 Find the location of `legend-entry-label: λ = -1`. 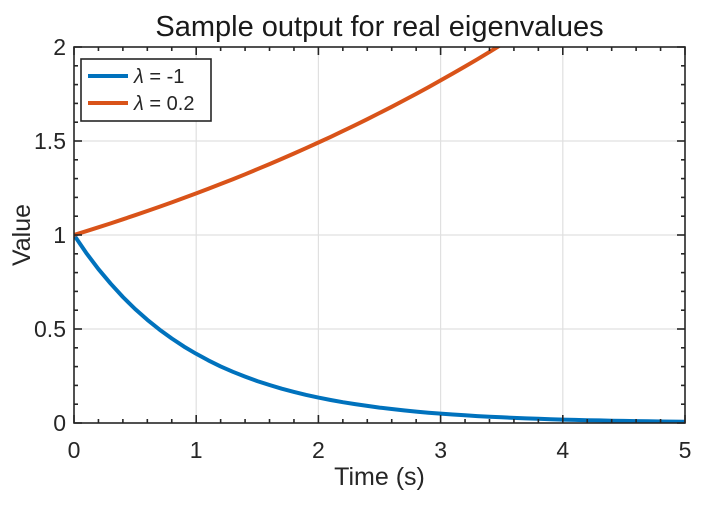

legend-entry-label: λ = -1 is located at coordinates (158, 77).